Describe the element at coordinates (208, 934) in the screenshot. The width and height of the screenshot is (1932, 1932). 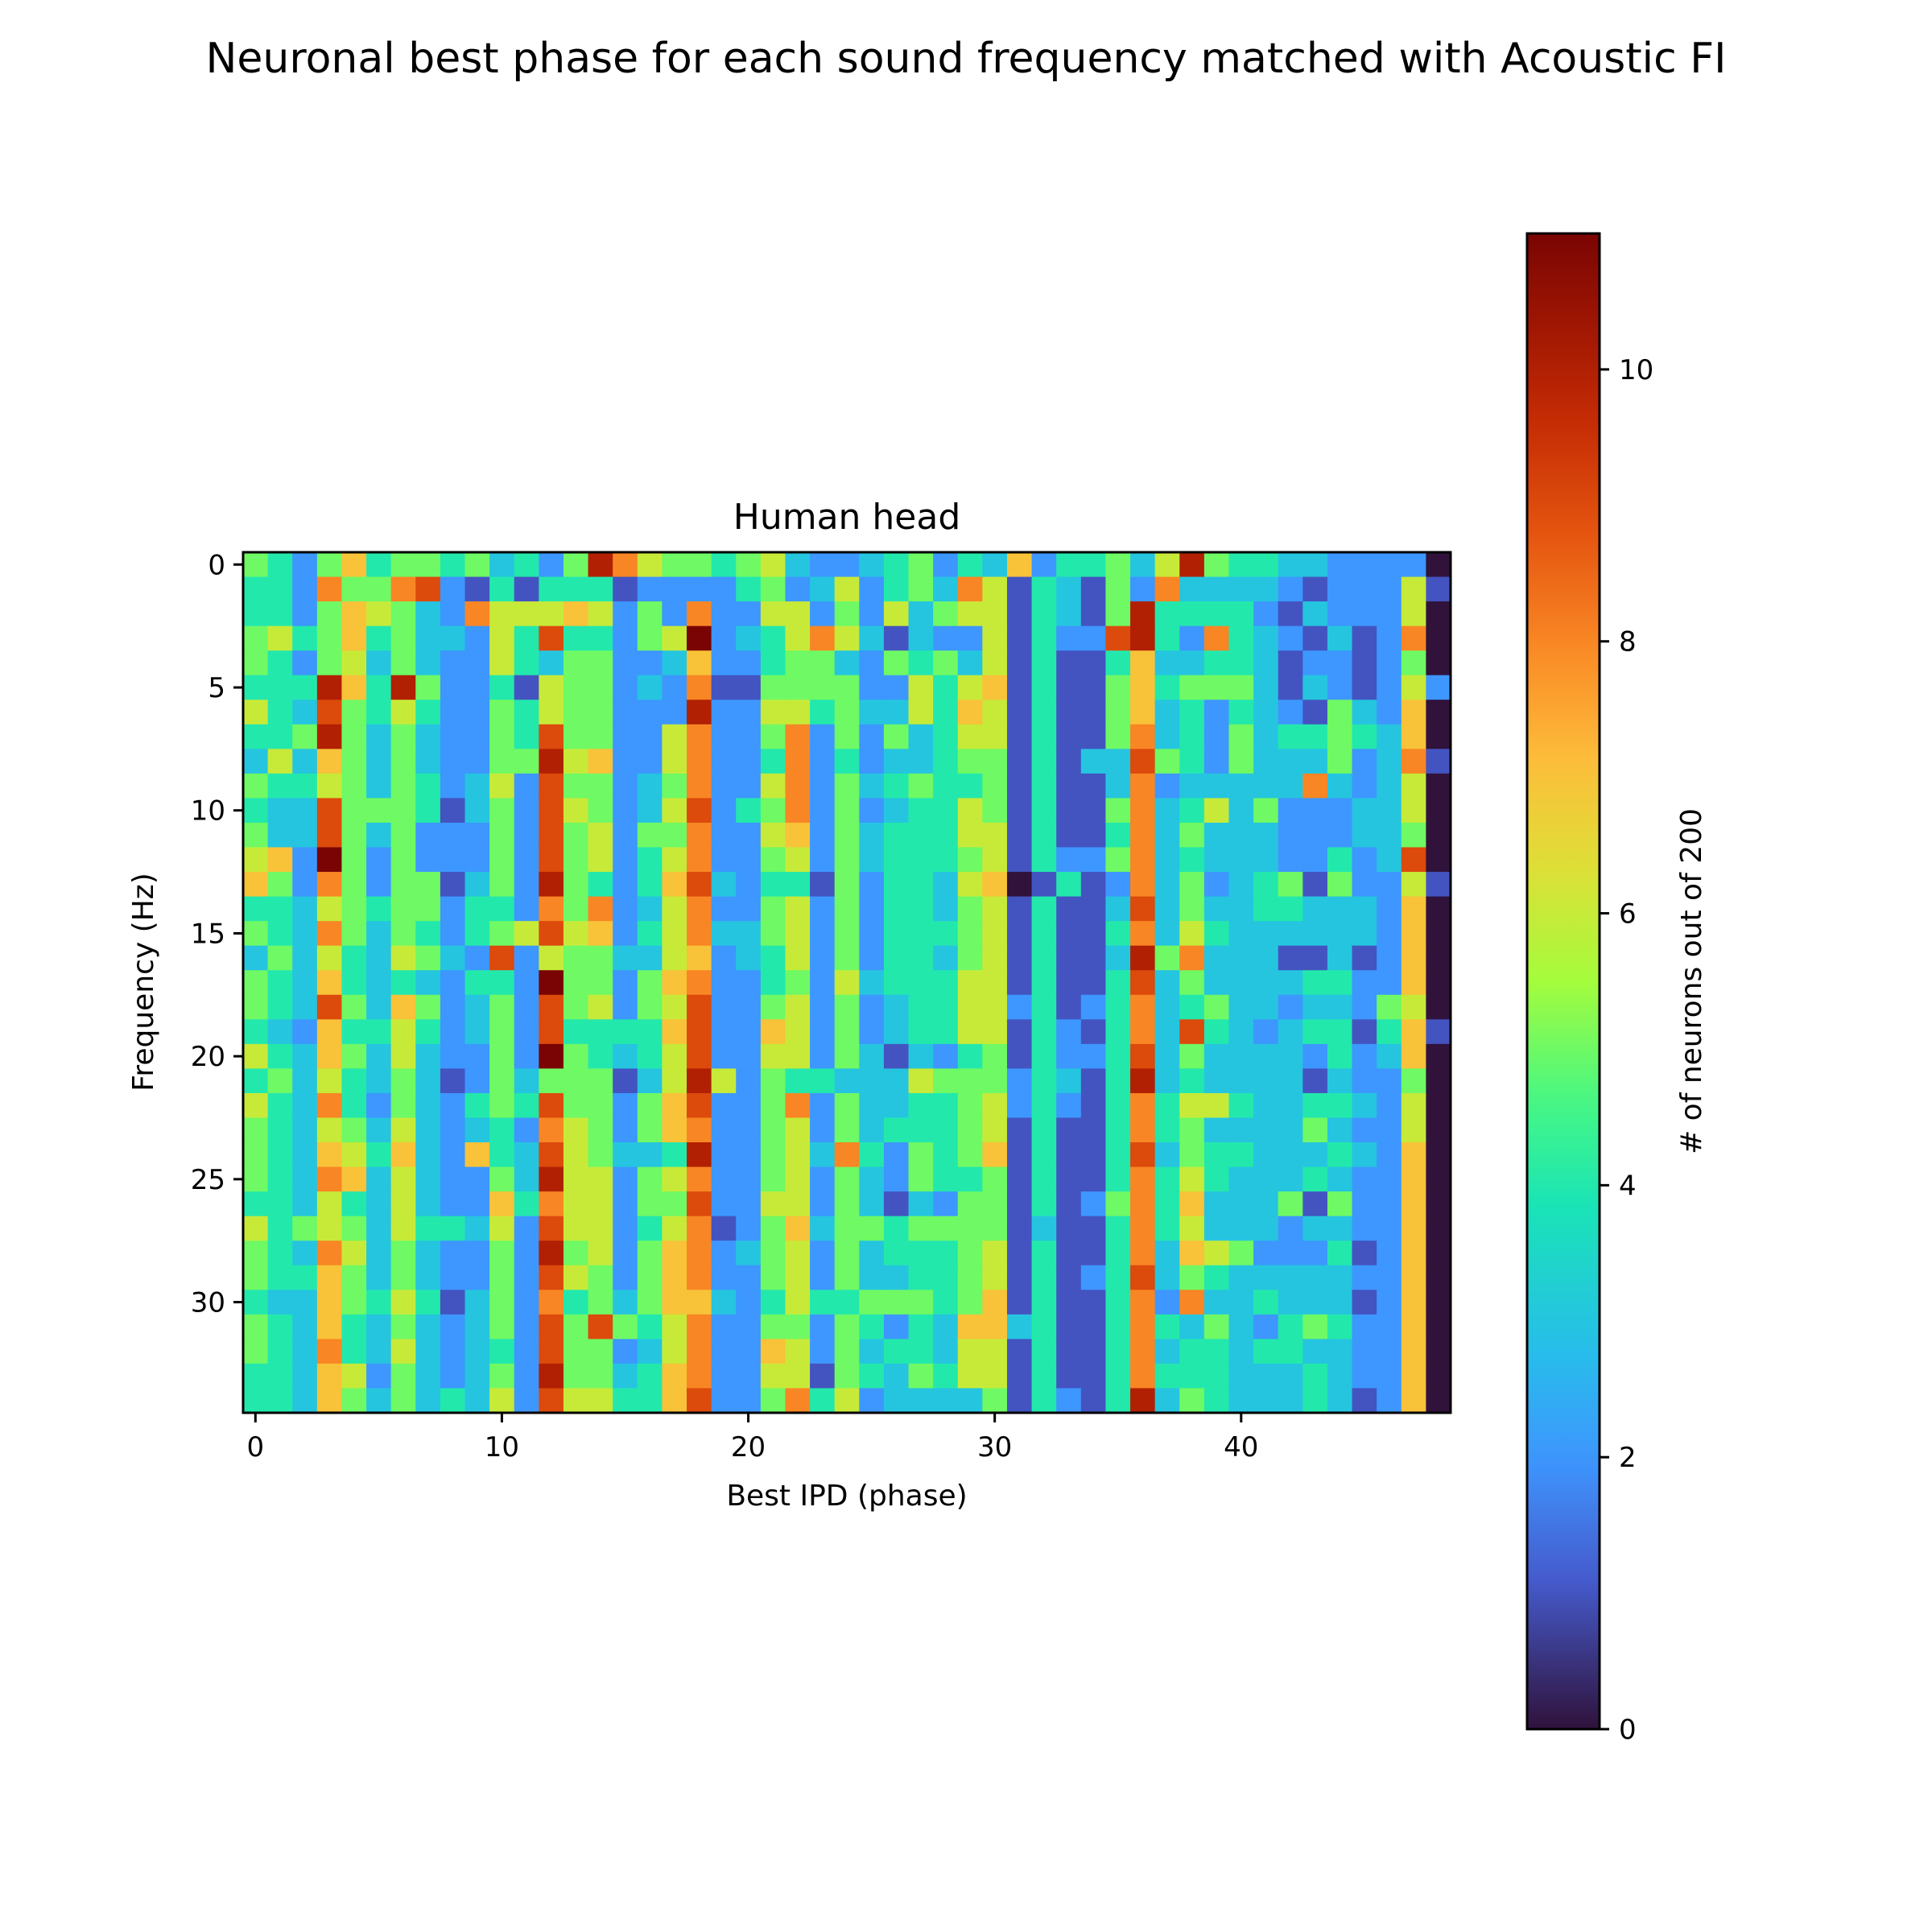
I see `y-tick-label: 15` at that location.